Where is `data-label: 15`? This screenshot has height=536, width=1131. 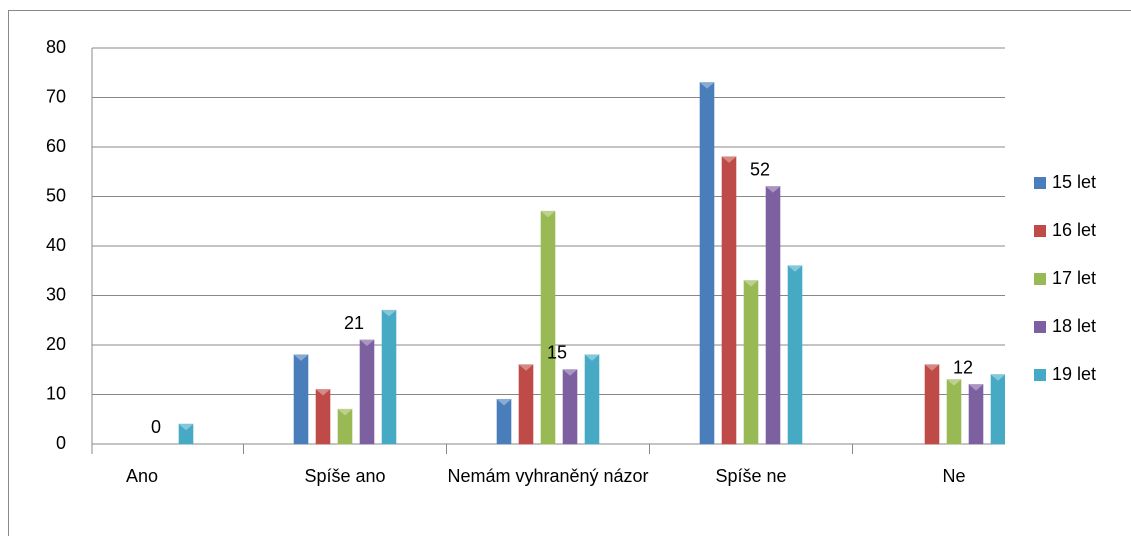 data-label: 15 is located at coordinates (557, 353).